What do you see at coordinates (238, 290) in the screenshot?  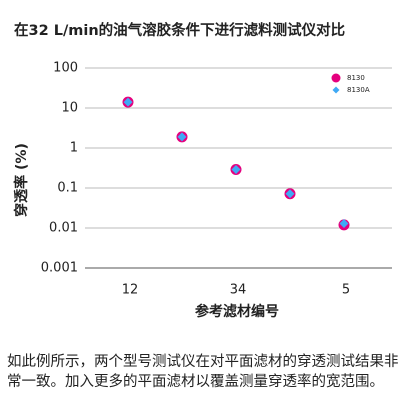 I see `x-tick-label: 34` at bounding box center [238, 290].